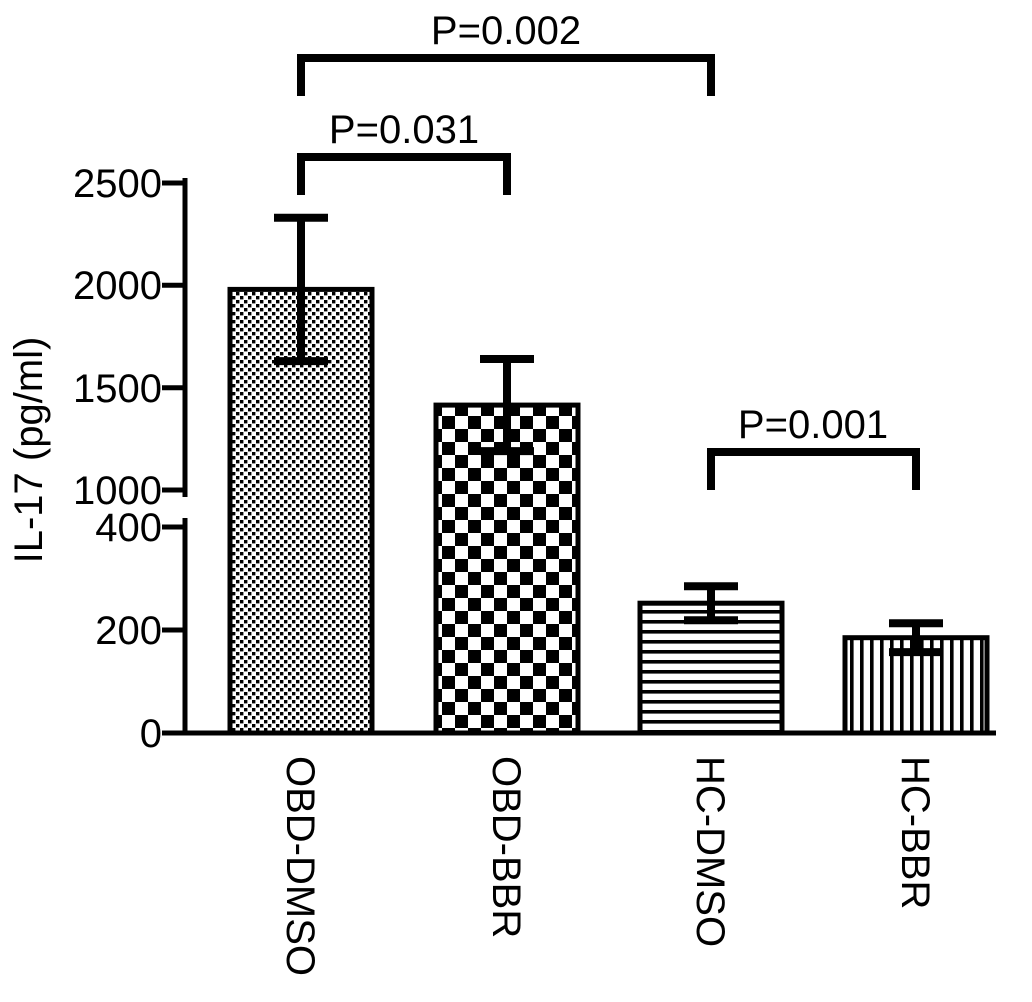 Image resolution: width=1032 pixels, height=1002 pixels. What do you see at coordinates (117, 184) in the screenshot?
I see `y-tick-label-2500: 2500` at bounding box center [117, 184].